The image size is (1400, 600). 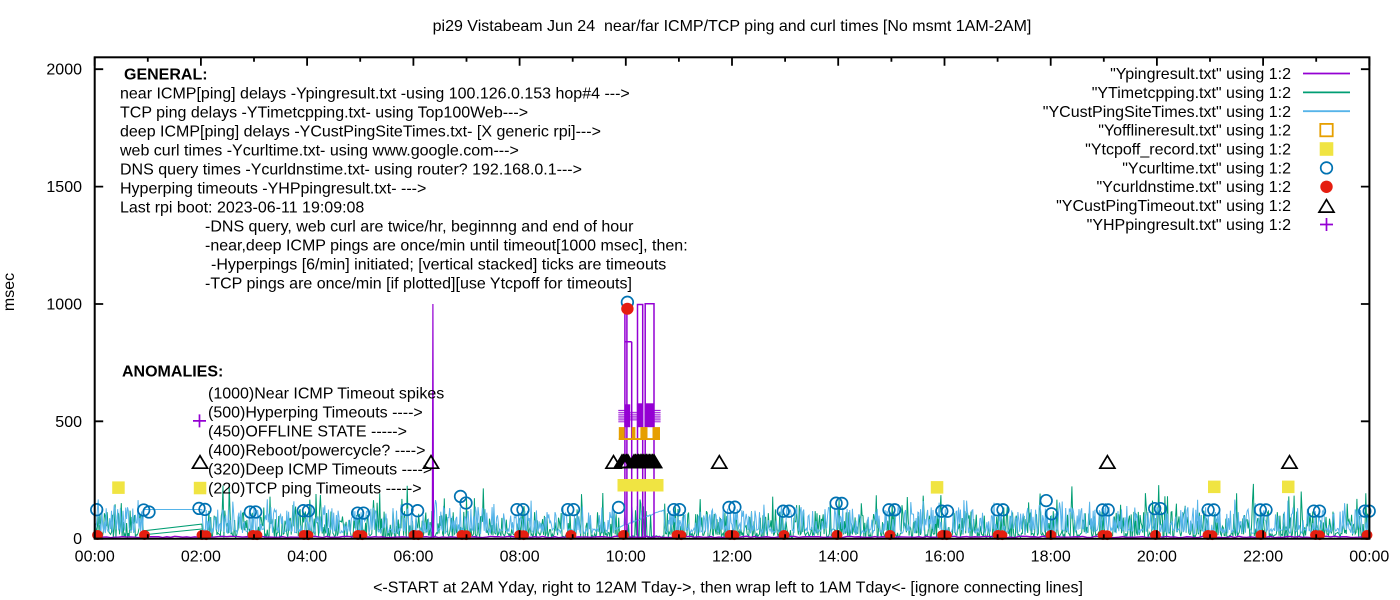 What do you see at coordinates (1193, 187) in the screenshot?
I see `svg-text: "Ycurldnstime.txt" using 1:2` at bounding box center [1193, 187].